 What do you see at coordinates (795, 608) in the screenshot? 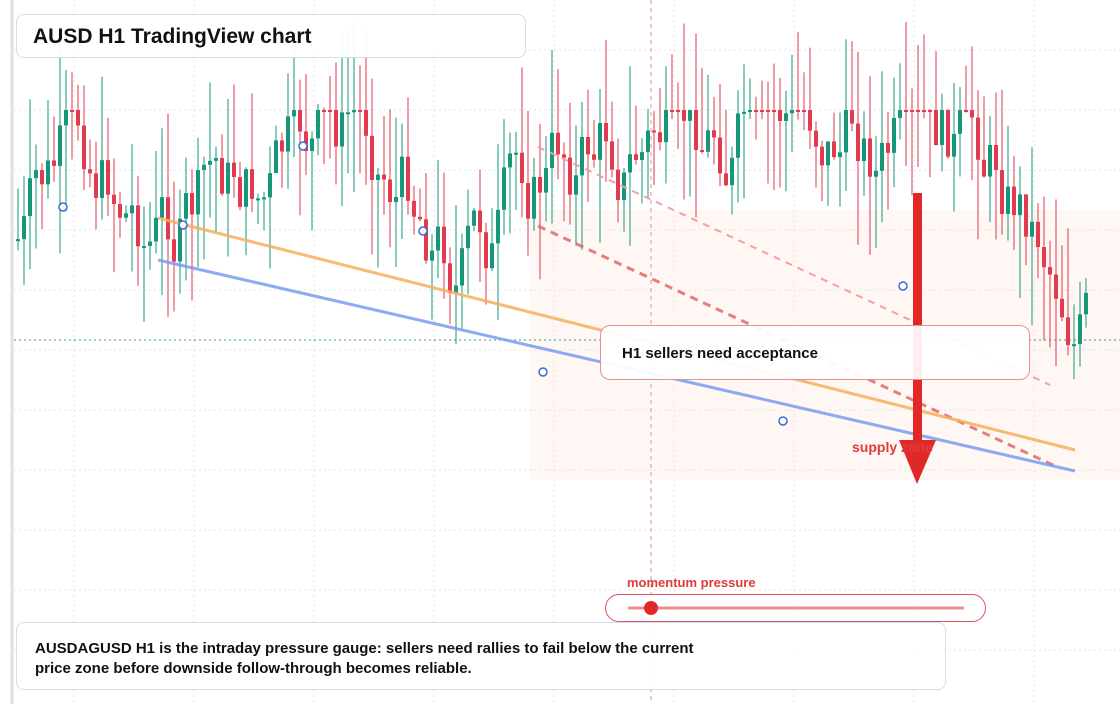
I see `gauge` at bounding box center [795, 608].